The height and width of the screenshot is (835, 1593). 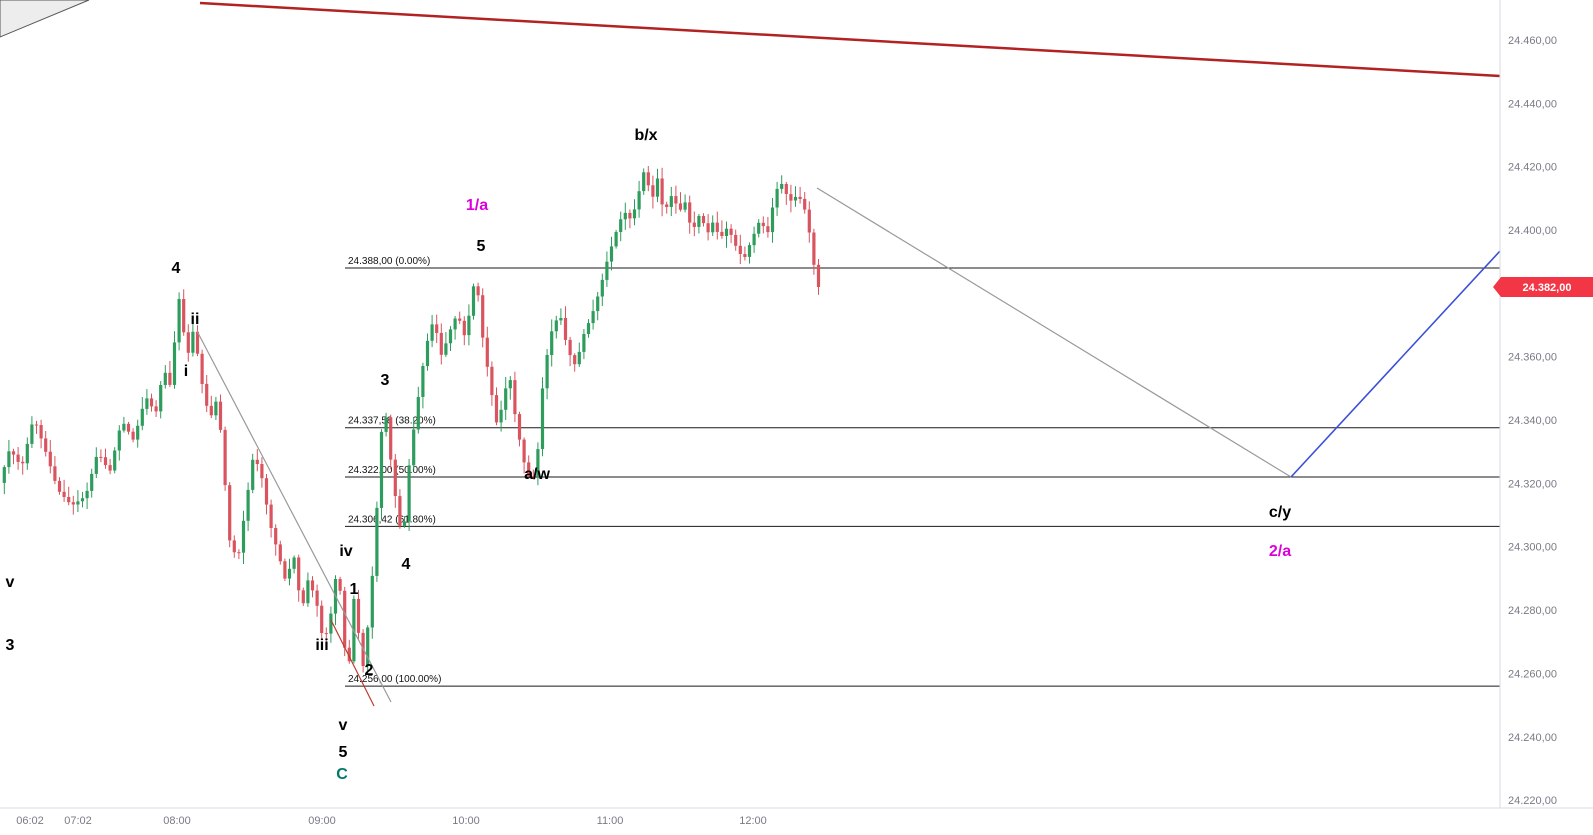 What do you see at coordinates (645, 135) in the screenshot?
I see `wave-label-b-x: b/x` at bounding box center [645, 135].